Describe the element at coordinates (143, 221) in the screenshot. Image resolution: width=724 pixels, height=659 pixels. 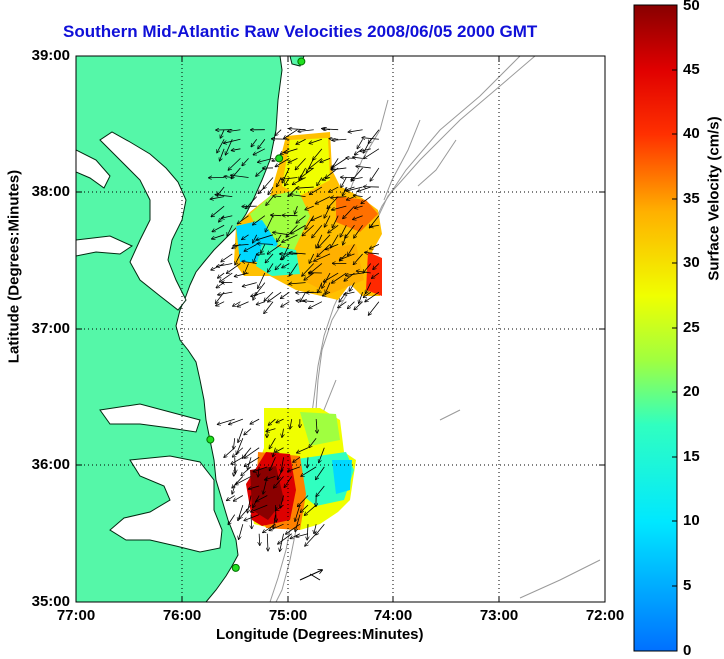
I see `bay-water` at that location.